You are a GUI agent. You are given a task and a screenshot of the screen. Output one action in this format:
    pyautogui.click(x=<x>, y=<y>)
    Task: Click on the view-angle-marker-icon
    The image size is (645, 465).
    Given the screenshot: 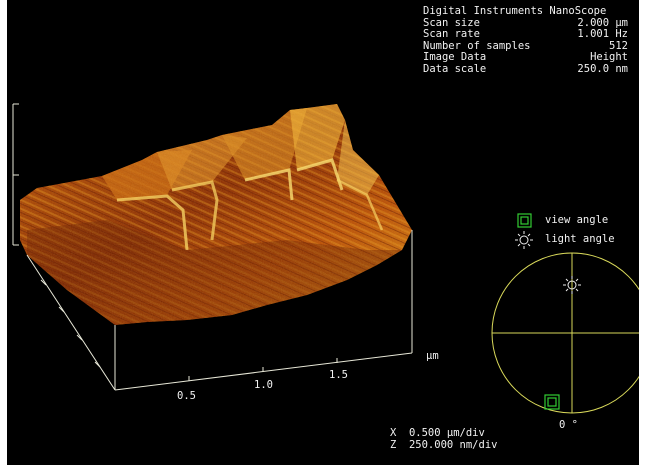 What is the action you would take?
    pyautogui.click(x=552, y=402)
    